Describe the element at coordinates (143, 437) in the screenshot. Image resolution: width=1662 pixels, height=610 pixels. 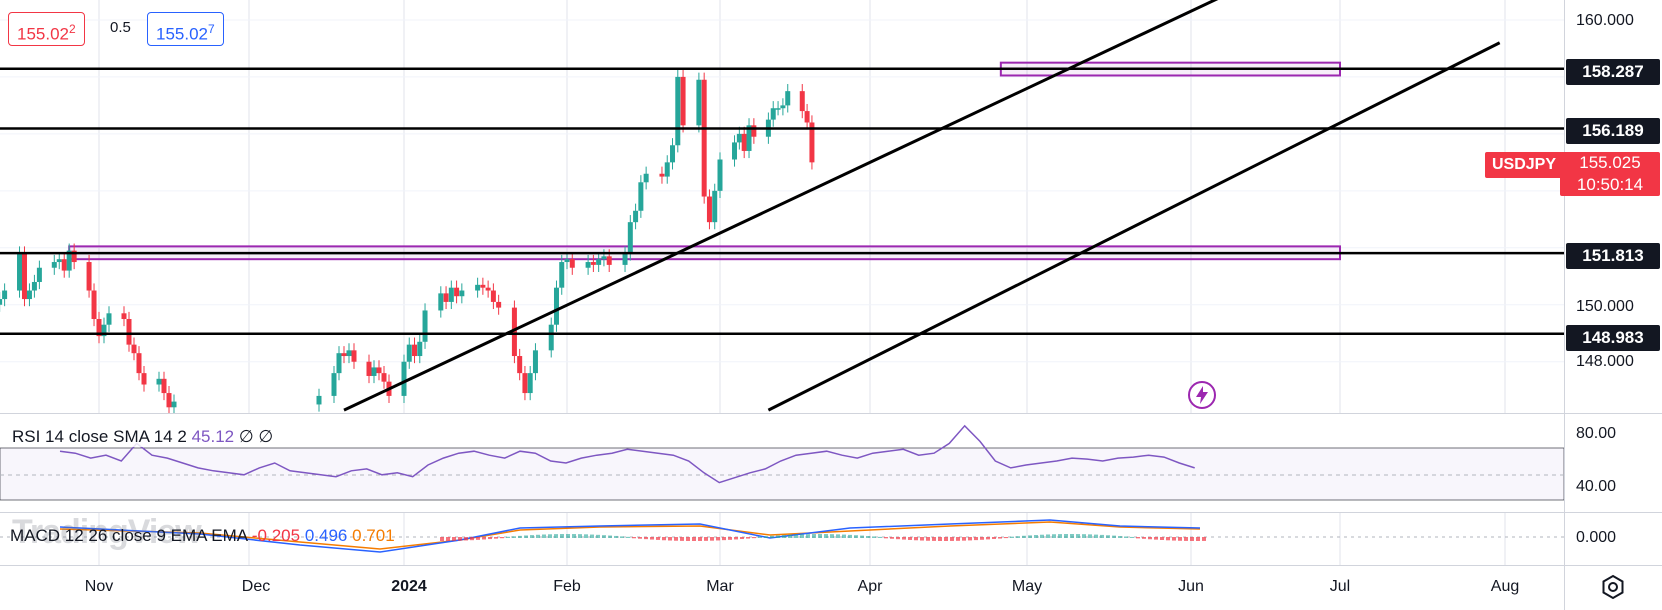
I see `rsi-legend: RSI 14 close SMA 14 2 45.12 ∅ ∅` at that location.